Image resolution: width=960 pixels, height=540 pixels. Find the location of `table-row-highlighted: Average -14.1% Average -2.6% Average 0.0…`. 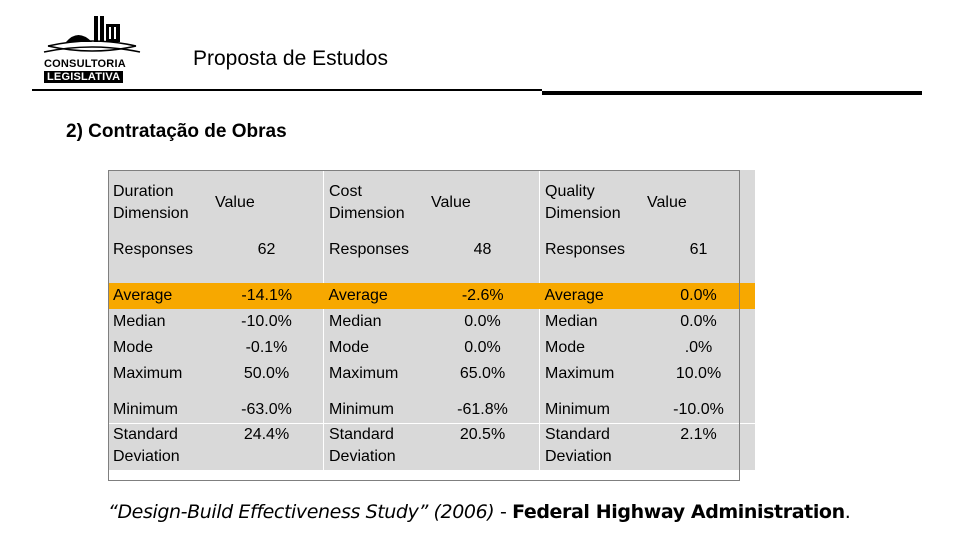

table-row-highlighted: Average -14.1% Average -2.6% Average 0.0… is located at coordinates (431, 296).